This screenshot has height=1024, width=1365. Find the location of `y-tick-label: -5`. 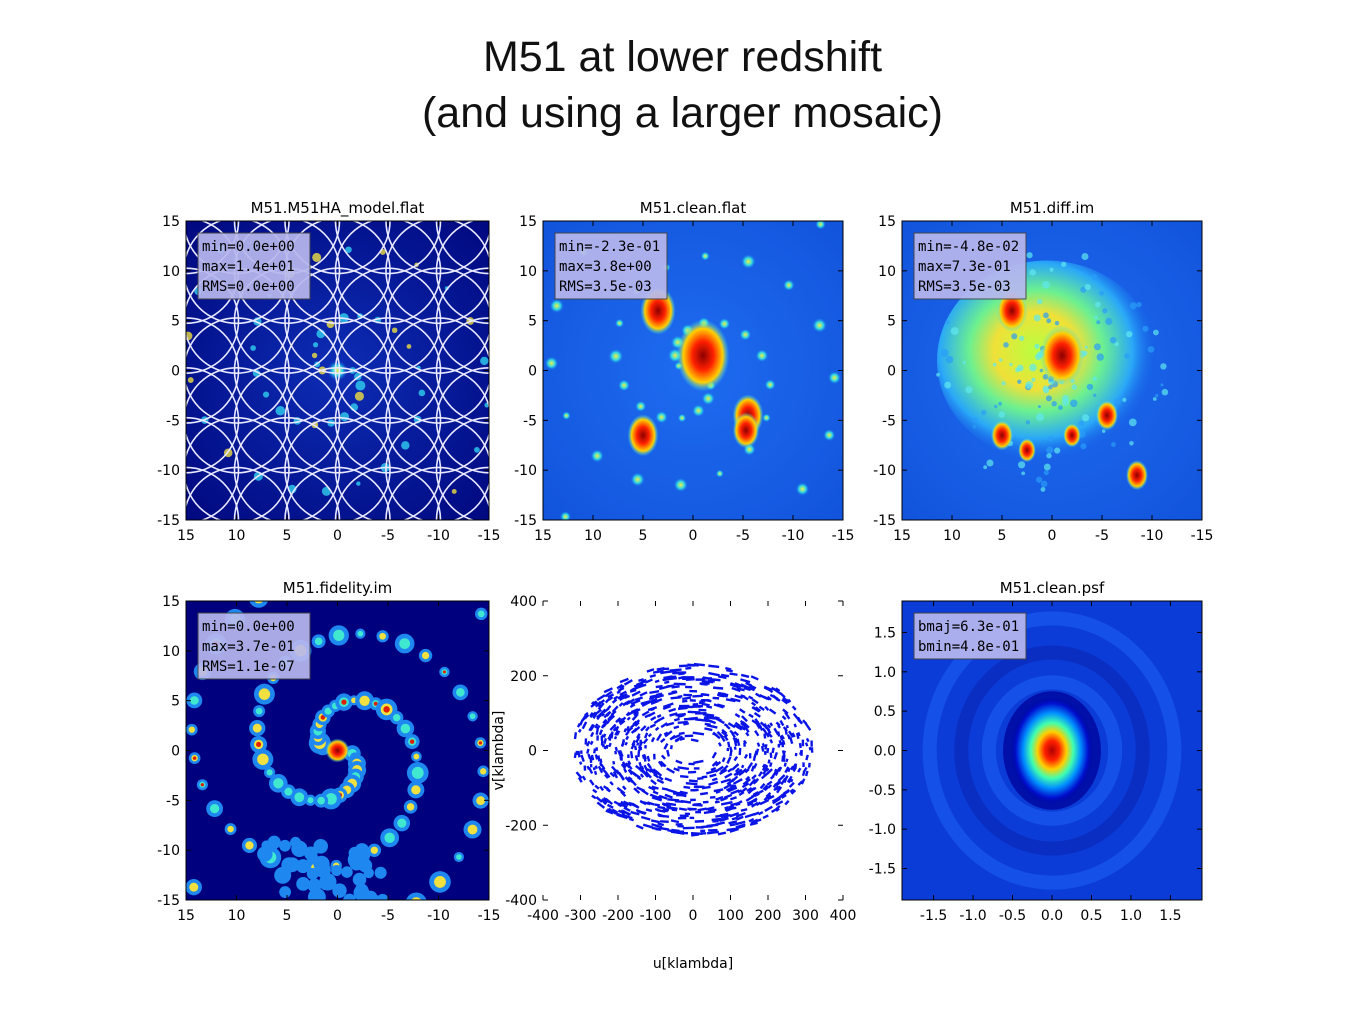

y-tick-label: -5 is located at coordinates (173, 421).